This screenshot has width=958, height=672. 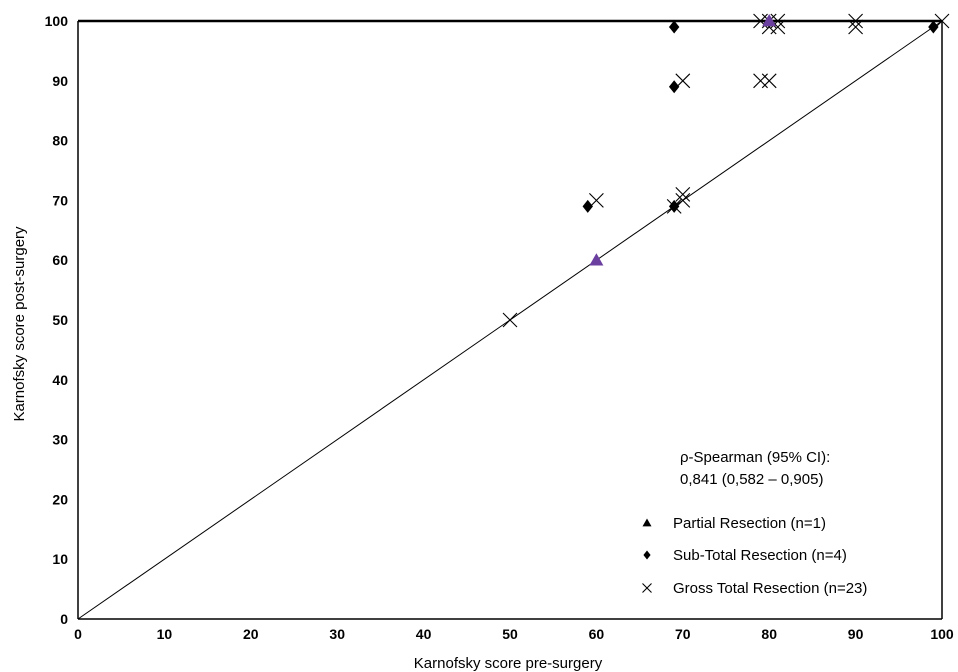 I want to click on y-tick-label: 60, so click(x=60, y=260).